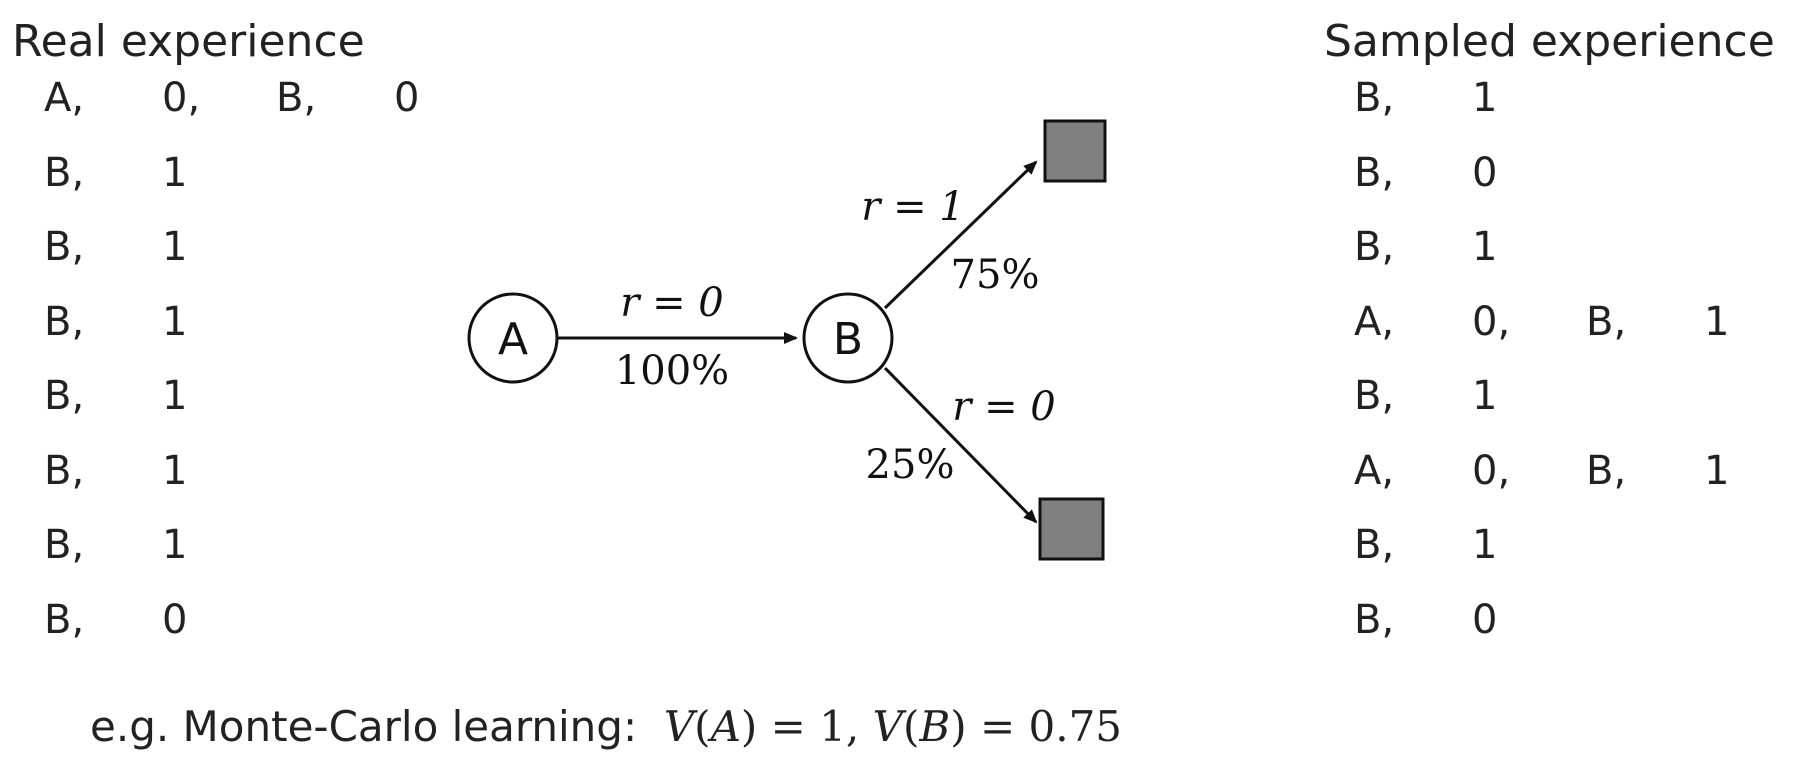  Describe the element at coordinates (1606, 470) in the screenshot. I see `sampled-experience-row-6-cell-3: B,` at that location.